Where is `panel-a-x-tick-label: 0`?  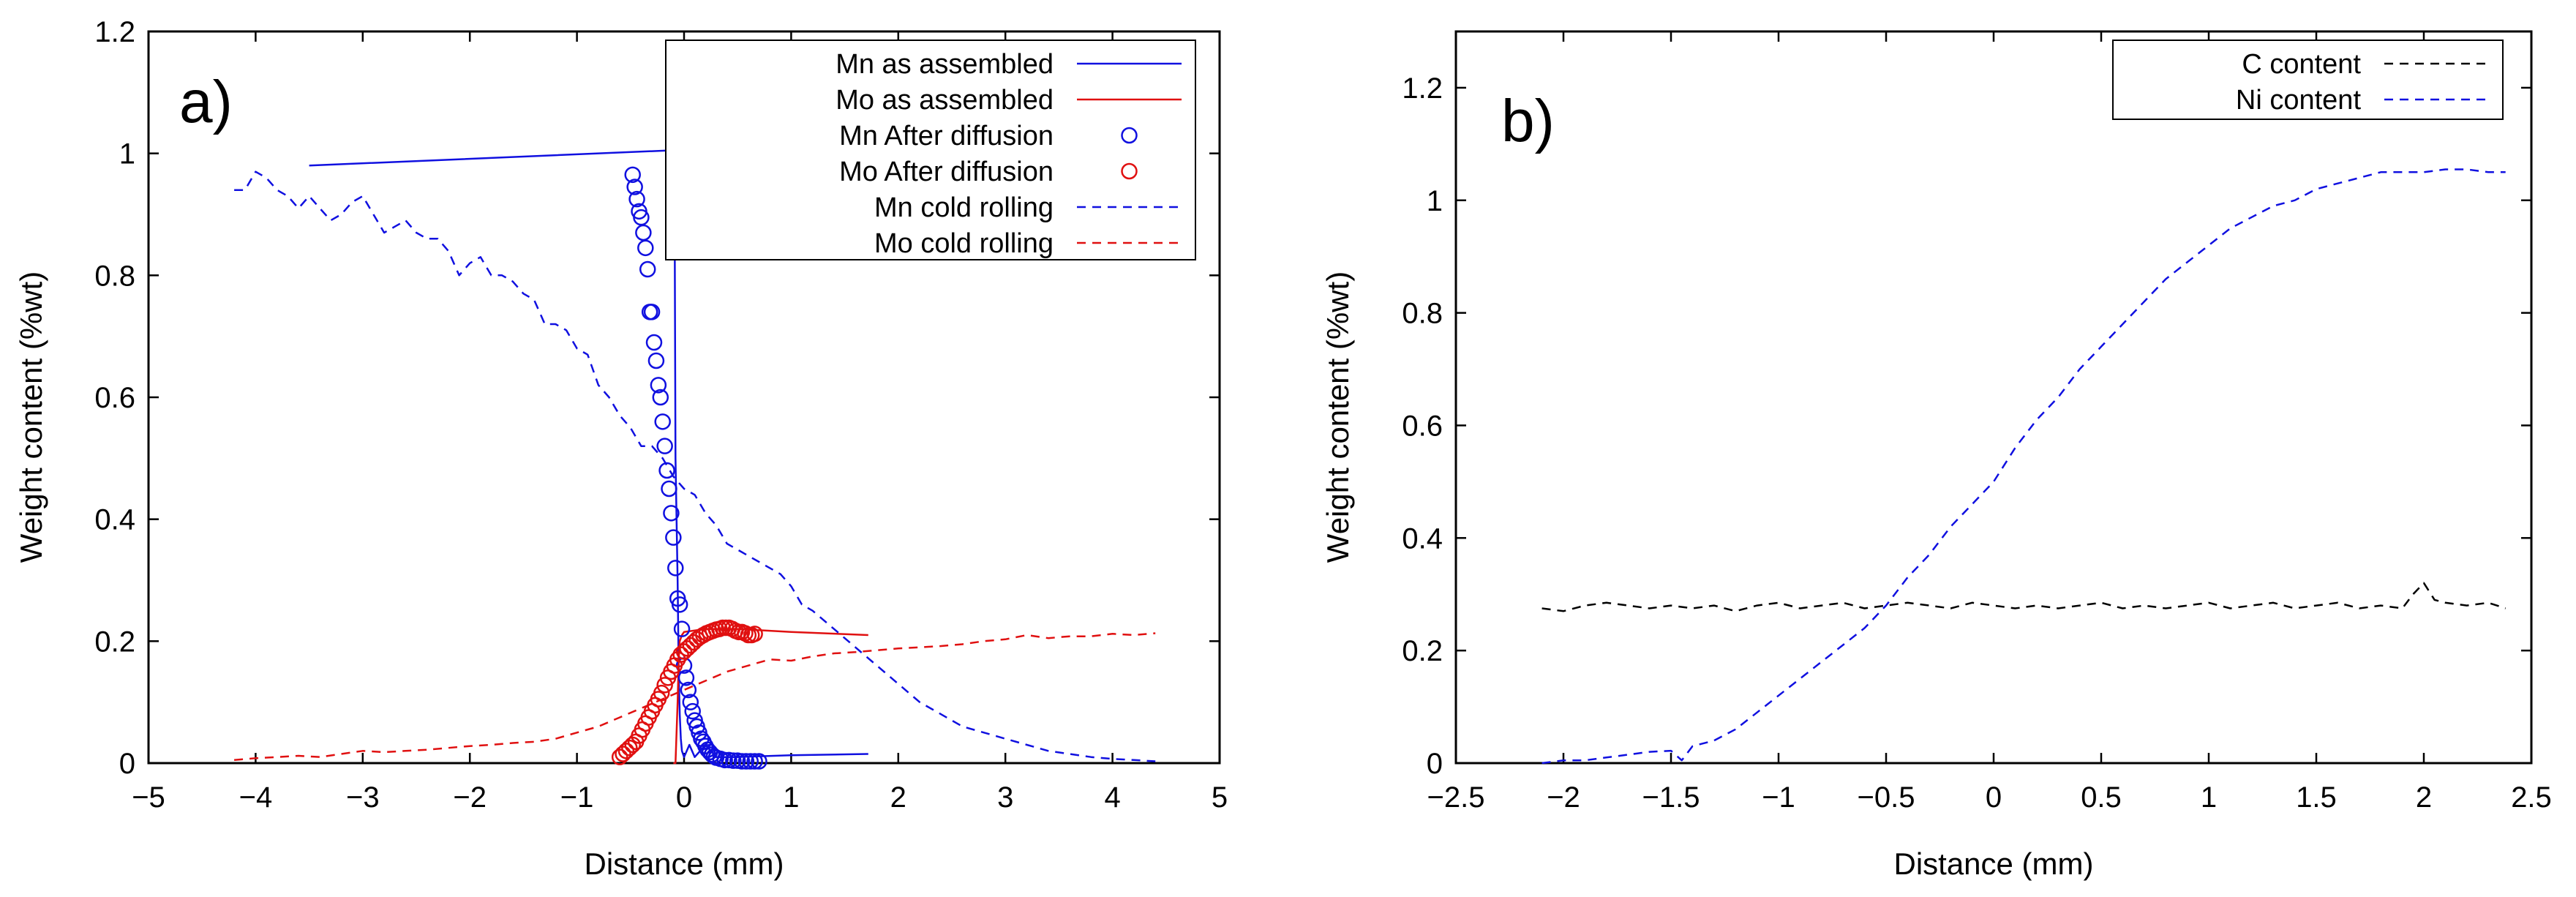
panel-a-x-tick-label: 0 is located at coordinates (684, 797).